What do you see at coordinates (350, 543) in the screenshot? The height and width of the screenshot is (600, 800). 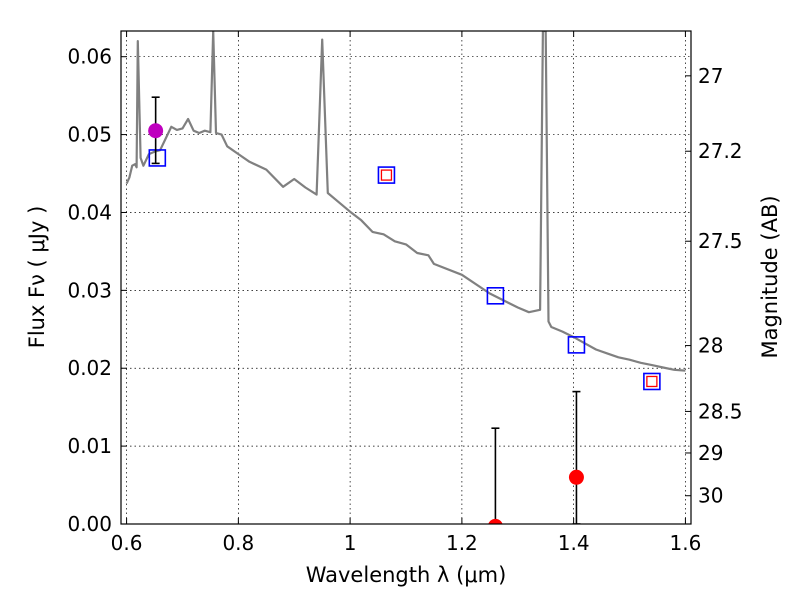 I see `x-tick-label: 1` at bounding box center [350, 543].